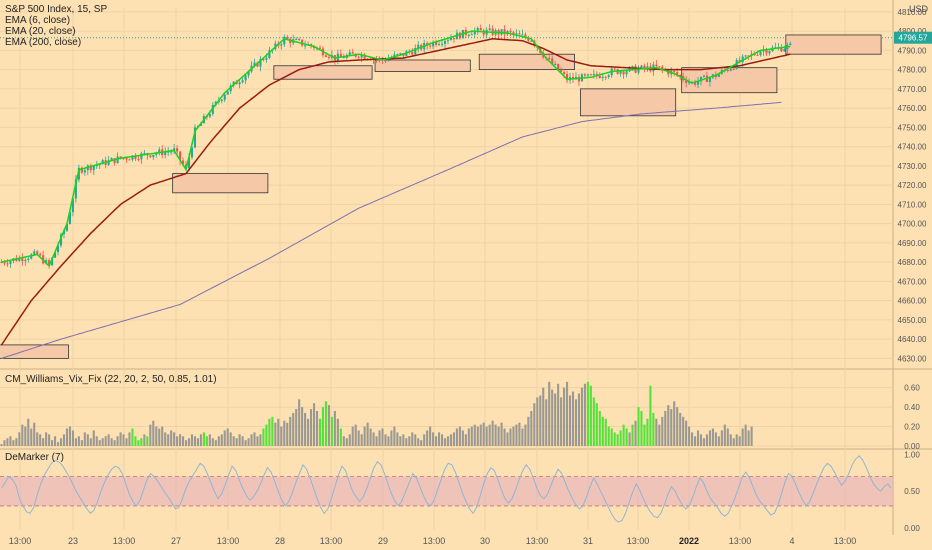 The width and height of the screenshot is (932, 550). I want to click on symbol-title: S&P 500 Index, 15, SP, so click(56, 9).